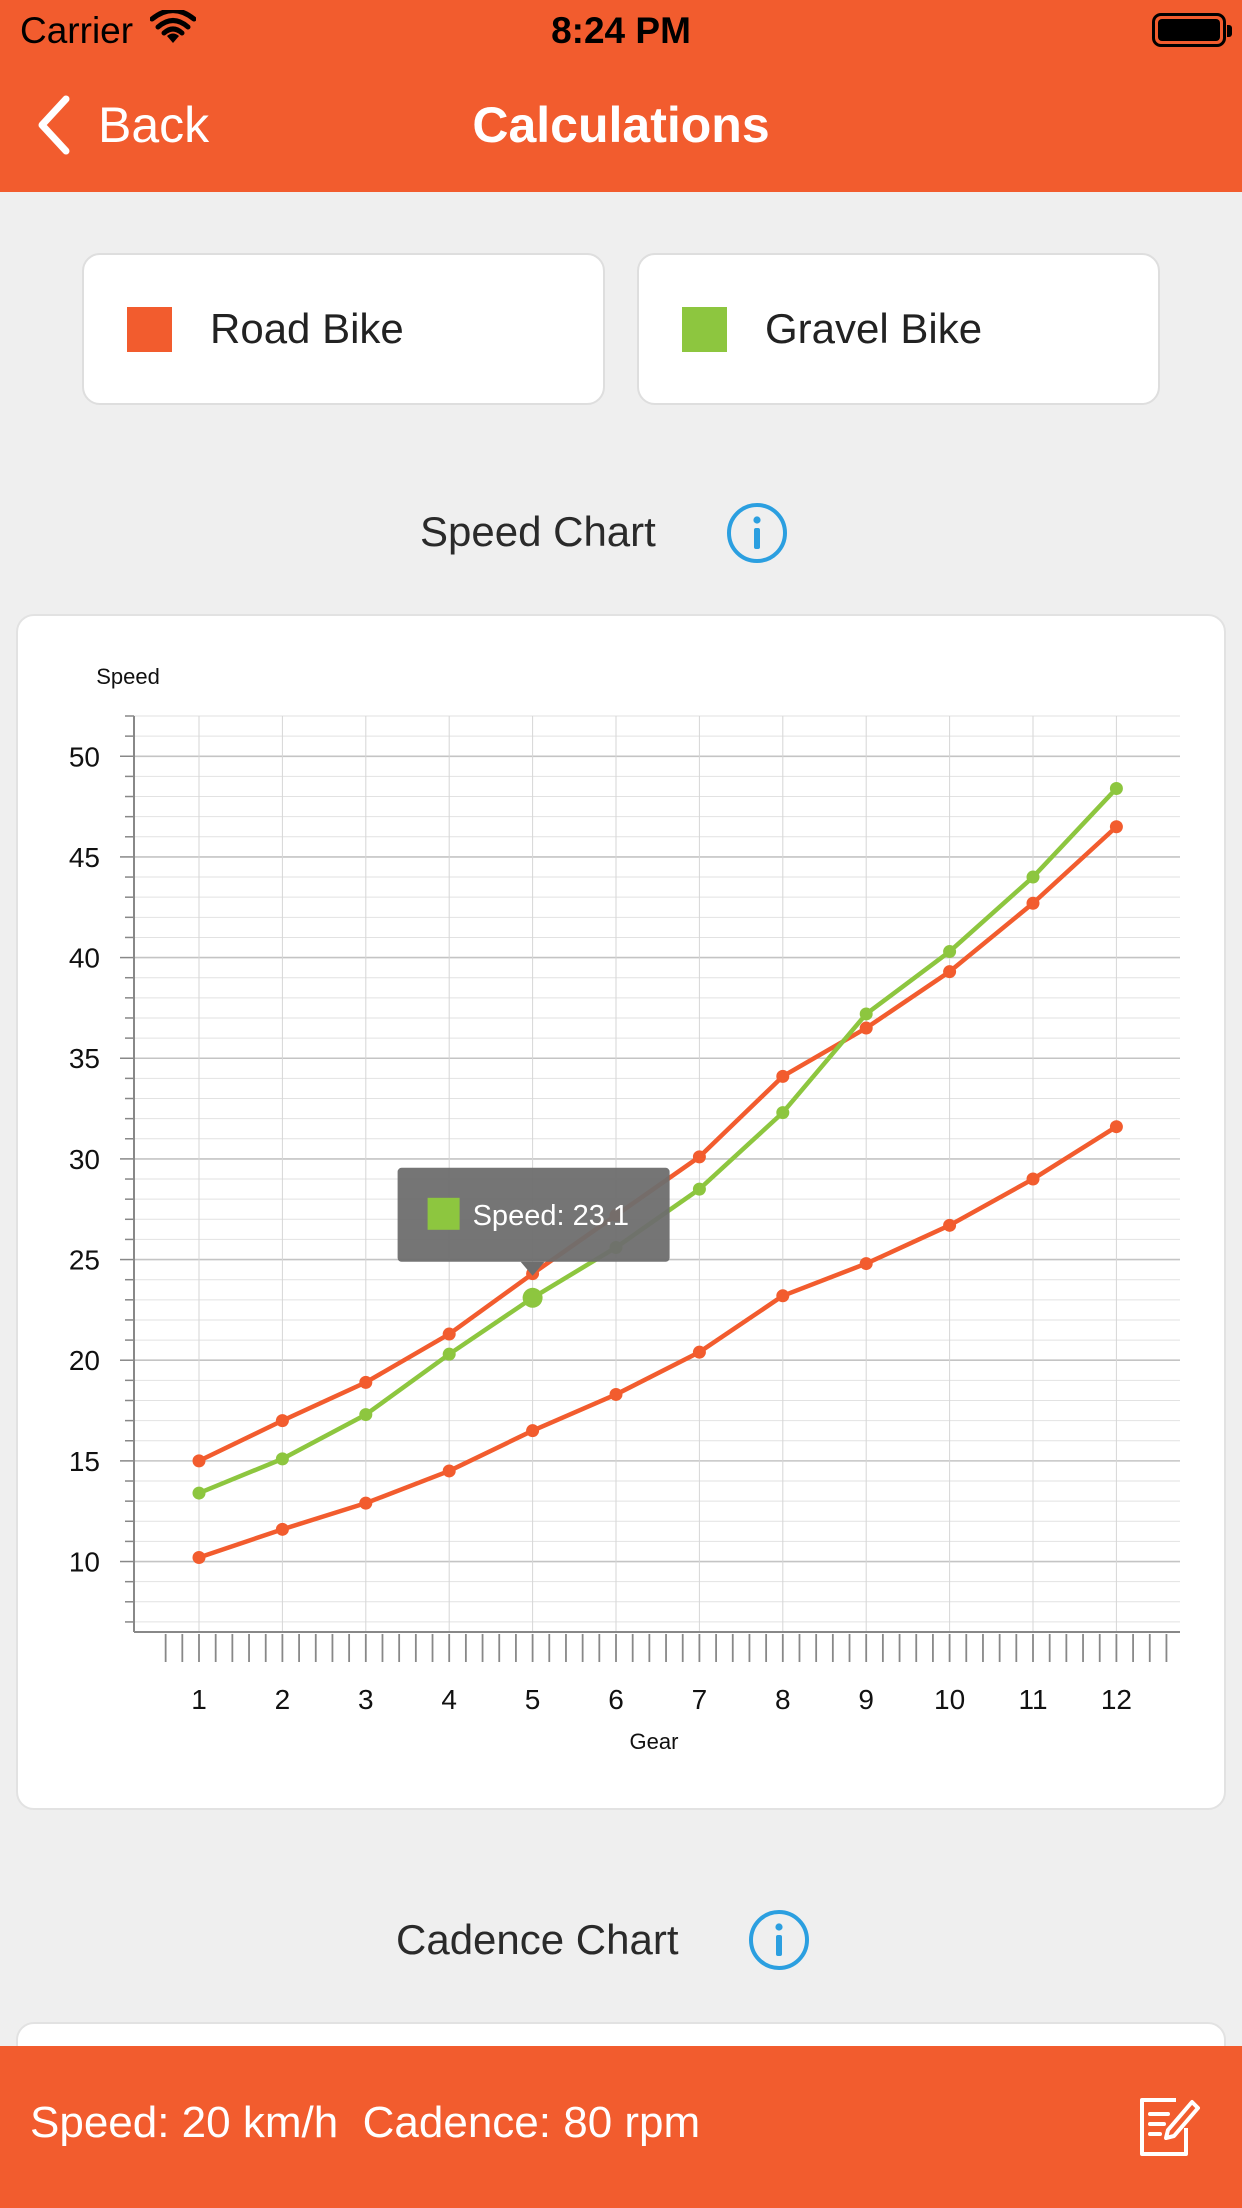 This screenshot has width=1242, height=2208. I want to click on header-background, so click(621, 96).